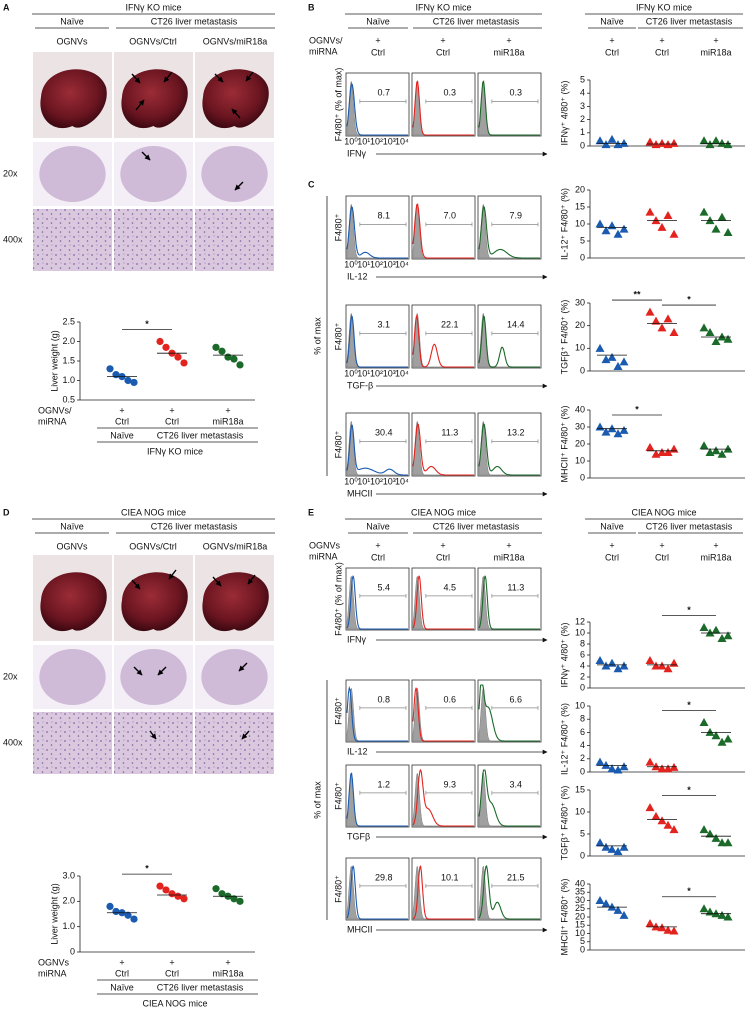 This screenshot has width=753, height=1021. What do you see at coordinates (564, 337) in the screenshot?
I see `y-axis-label: TGFβ⁺ F4/80⁺ (%)` at bounding box center [564, 337].